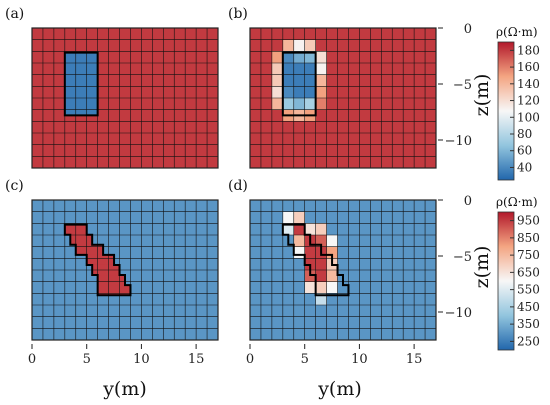 This screenshot has width=550, height=405. Describe the element at coordinates (517, 32) in the screenshot. I see `colorbar-title-top: ρ(Ω·m)` at that location.